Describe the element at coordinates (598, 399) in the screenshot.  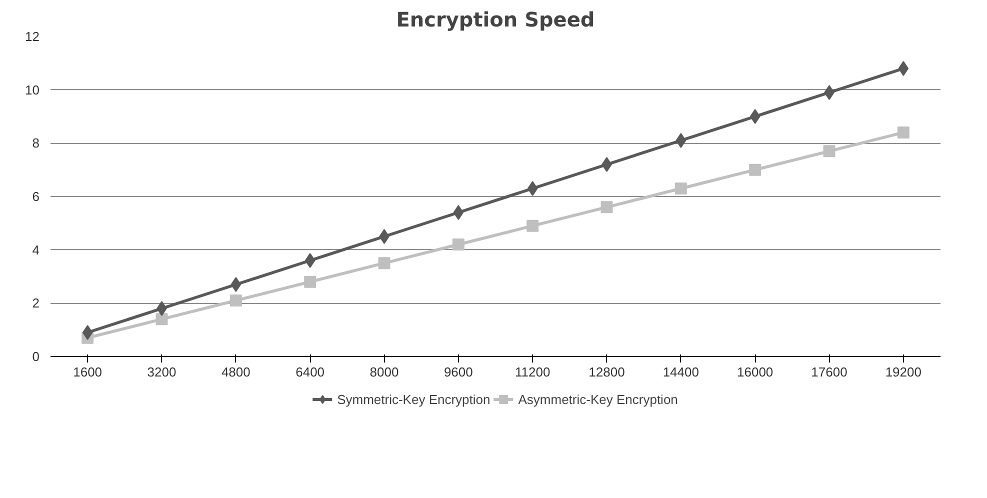
I see `legend-label: Asymmetric-Key Encryption` at that location.